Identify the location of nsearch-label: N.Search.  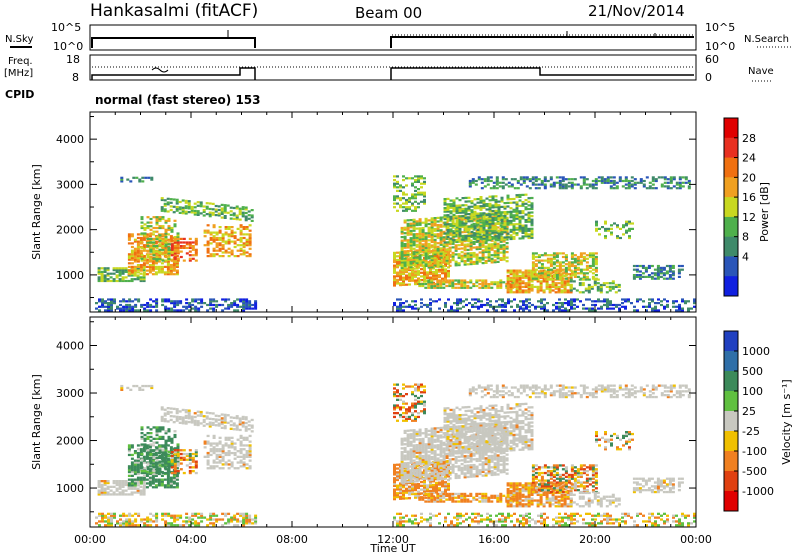
(766, 39).